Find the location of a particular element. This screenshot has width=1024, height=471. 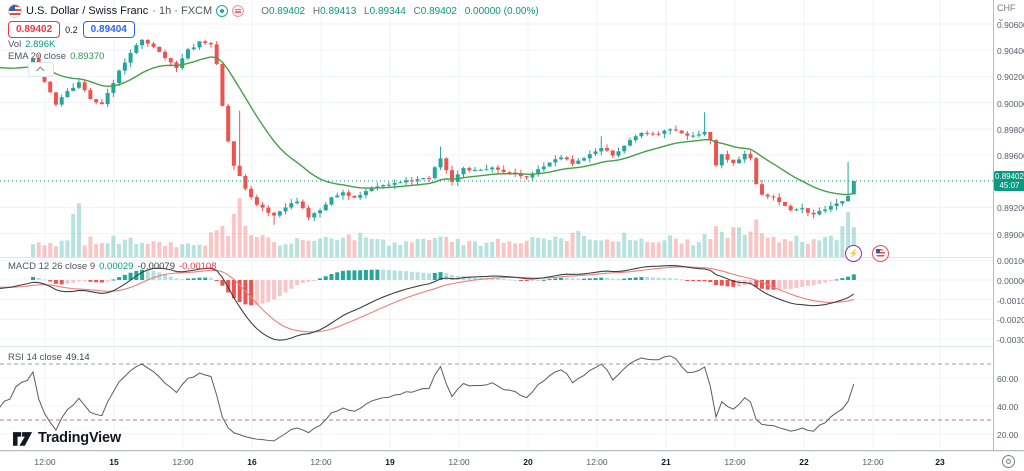

high-label: H is located at coordinates (316, 11).